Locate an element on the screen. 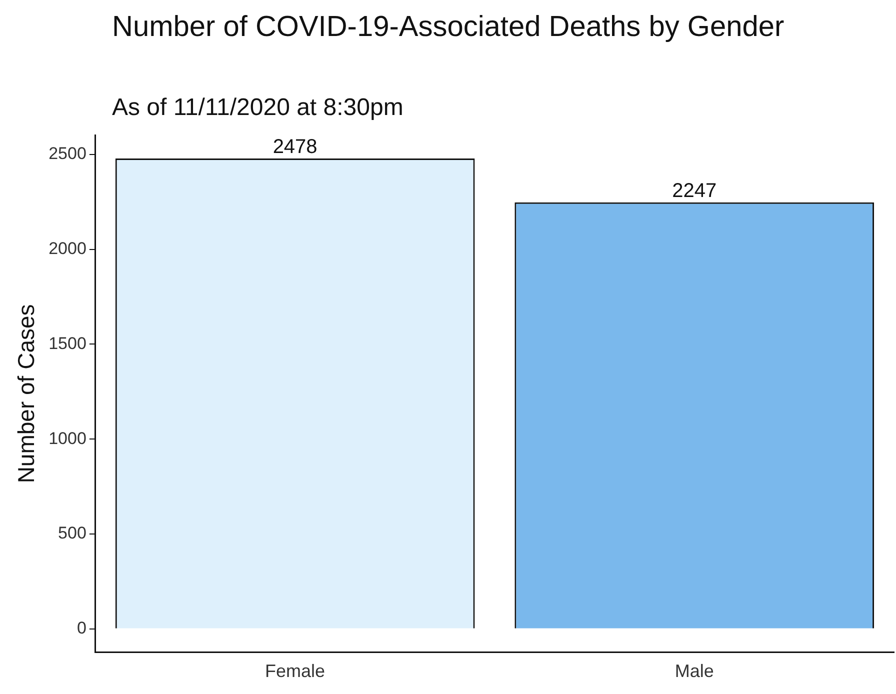 Image resolution: width=896 pixels, height=694 pixels. y-tick-label: 1000 is located at coordinates (67, 438).